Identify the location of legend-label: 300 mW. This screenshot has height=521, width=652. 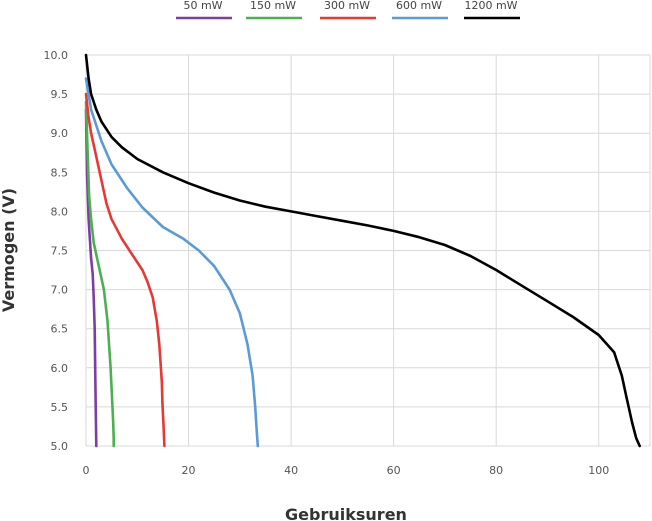
(347, 6).